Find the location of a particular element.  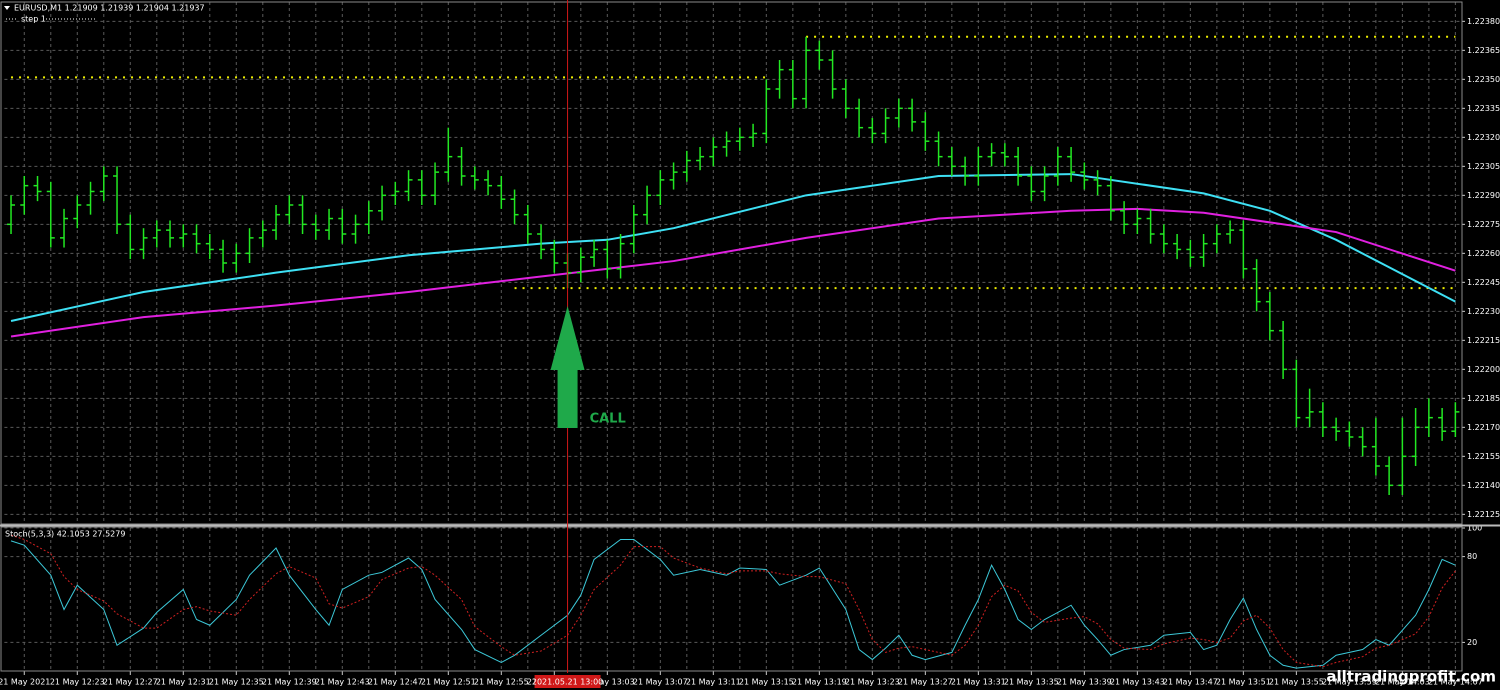

x-tick-label: 21 May 13:39 is located at coordinates (1084, 682).